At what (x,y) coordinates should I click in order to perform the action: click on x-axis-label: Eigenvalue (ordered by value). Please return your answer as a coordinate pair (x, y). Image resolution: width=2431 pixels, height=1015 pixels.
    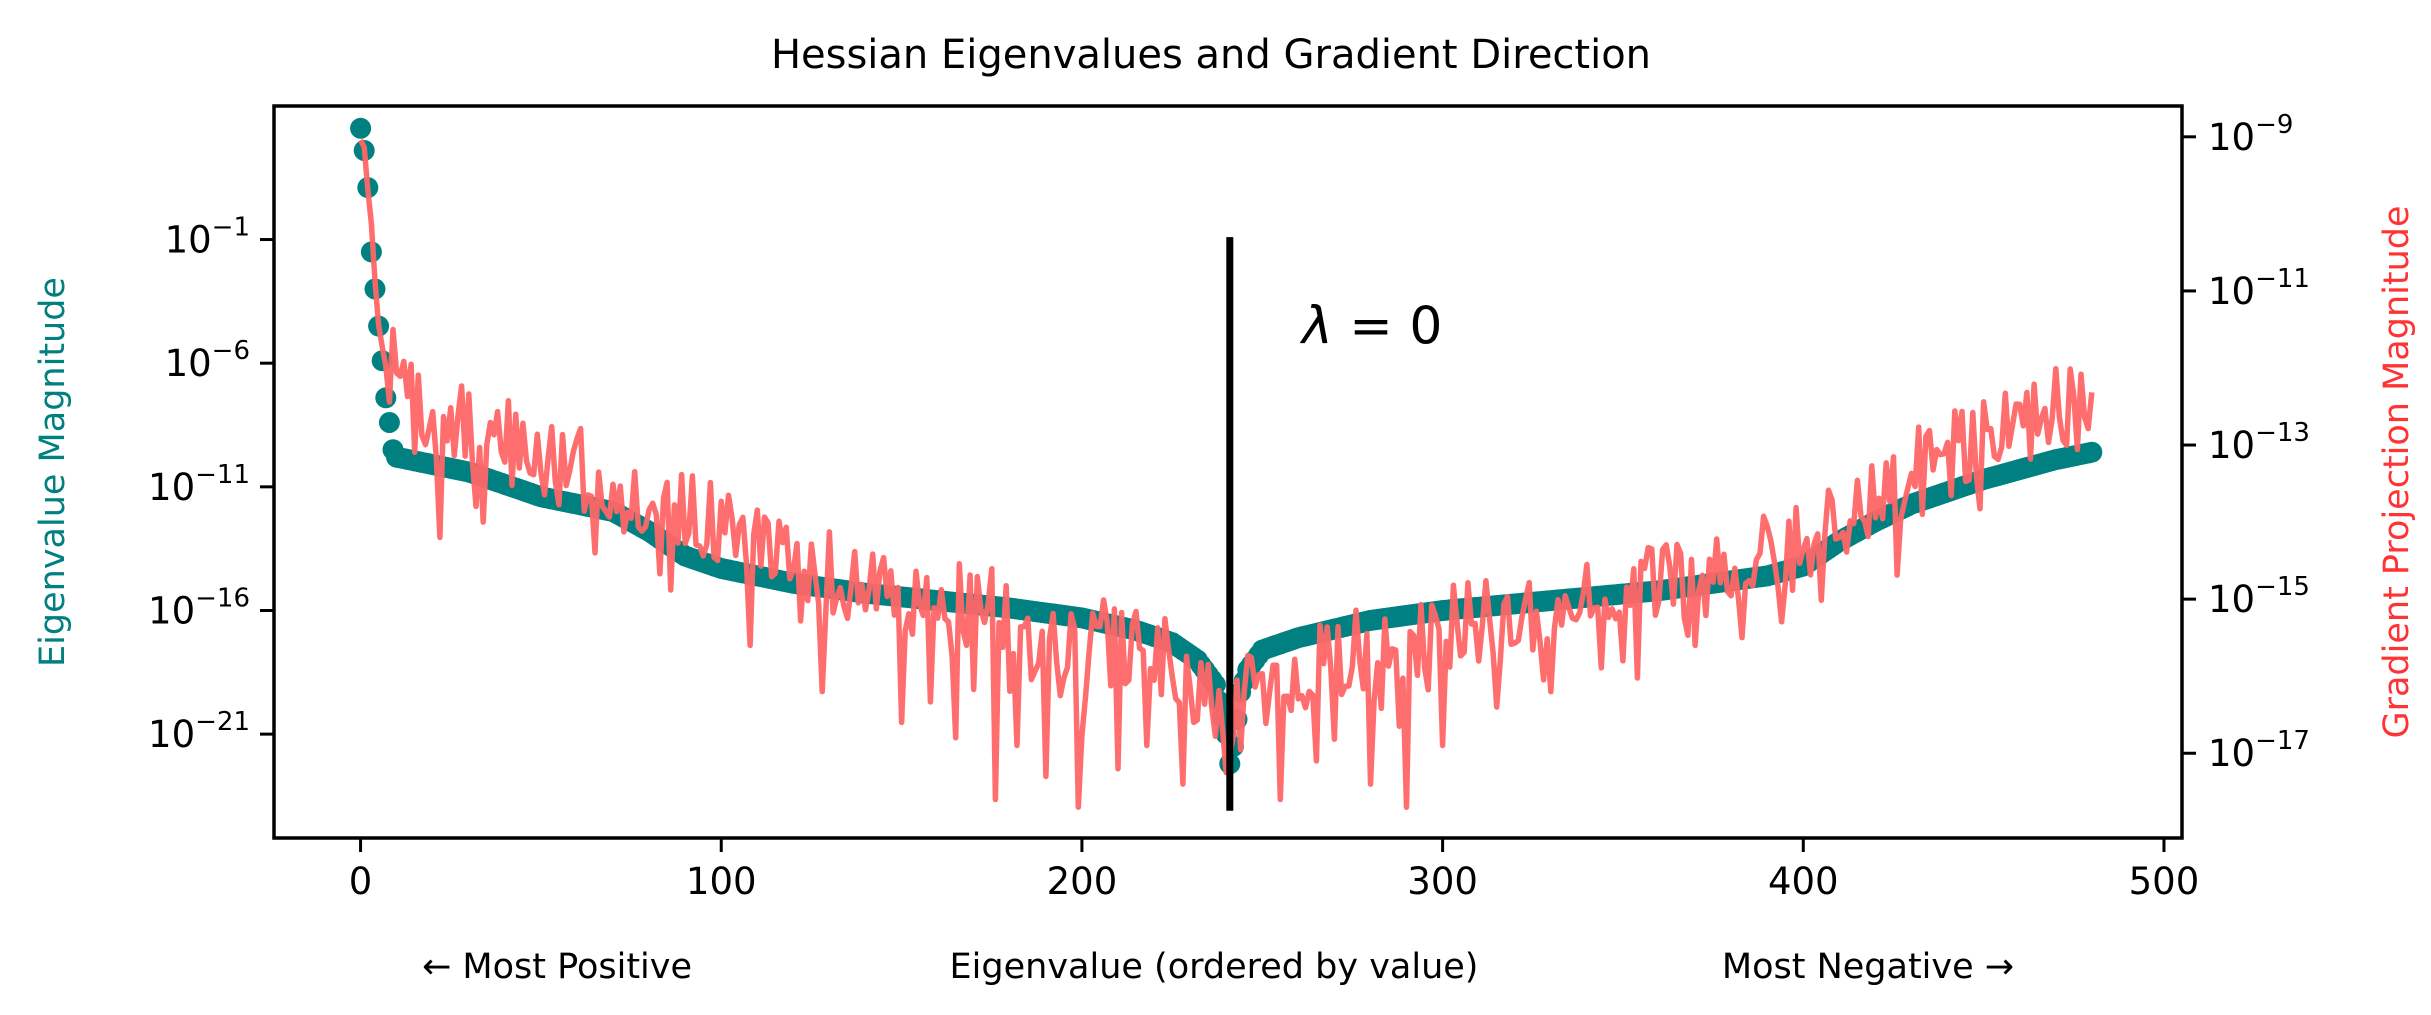
    Looking at the image, I should click on (1214, 967).